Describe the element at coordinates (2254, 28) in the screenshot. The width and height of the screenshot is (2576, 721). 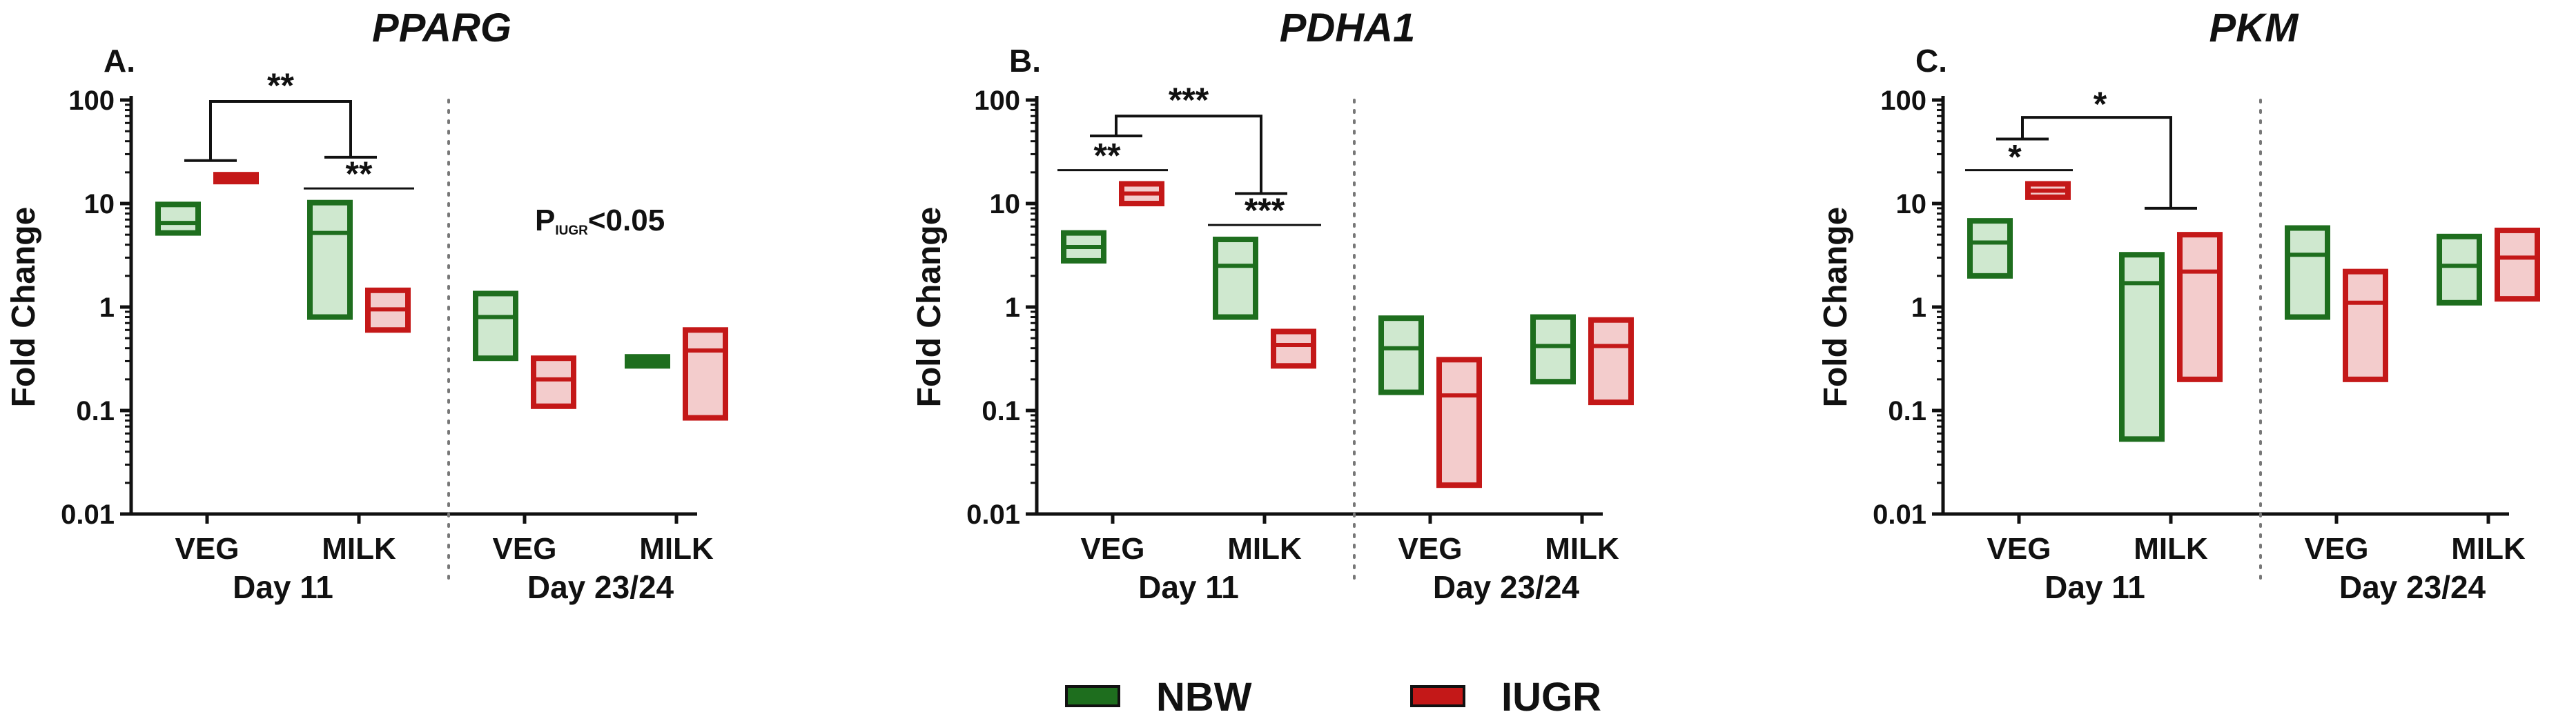
I see `chart-title: PKM` at that location.